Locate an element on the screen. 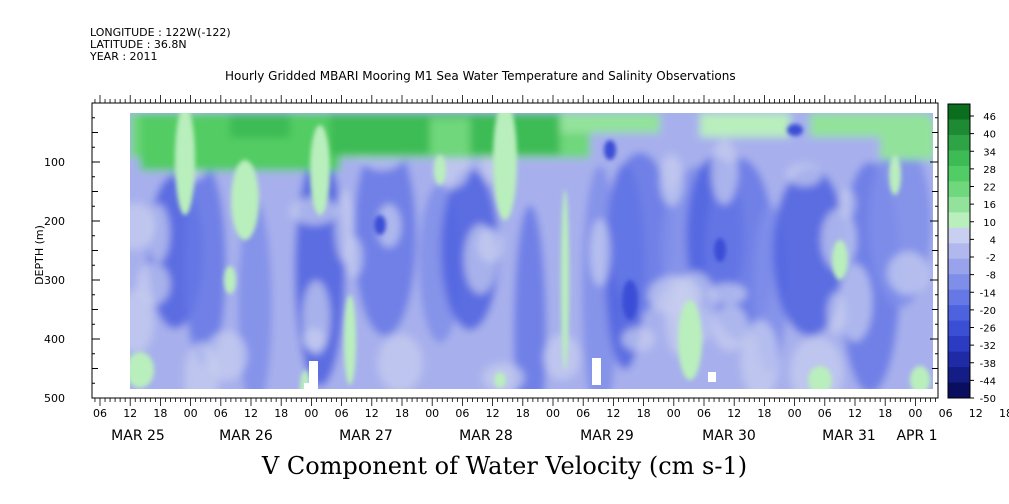 This screenshot has width=1009, height=504. colorbar: 46 40 34 28 22 16 10 4 -2 -8 -14 -20 -26 -32 -38 -44 -50 is located at coordinates (971, 254).